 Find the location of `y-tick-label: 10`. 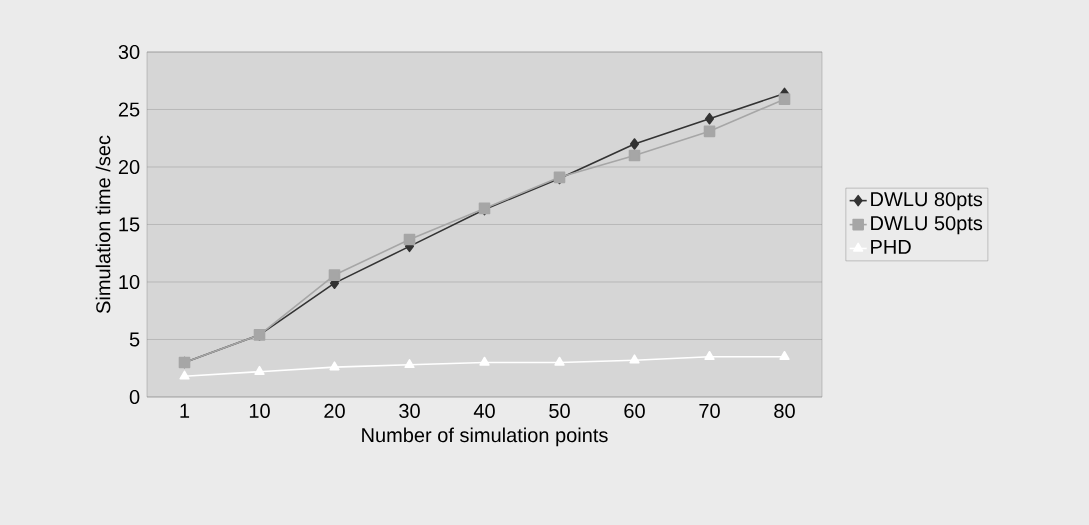

y-tick-label: 10 is located at coordinates (129, 282).